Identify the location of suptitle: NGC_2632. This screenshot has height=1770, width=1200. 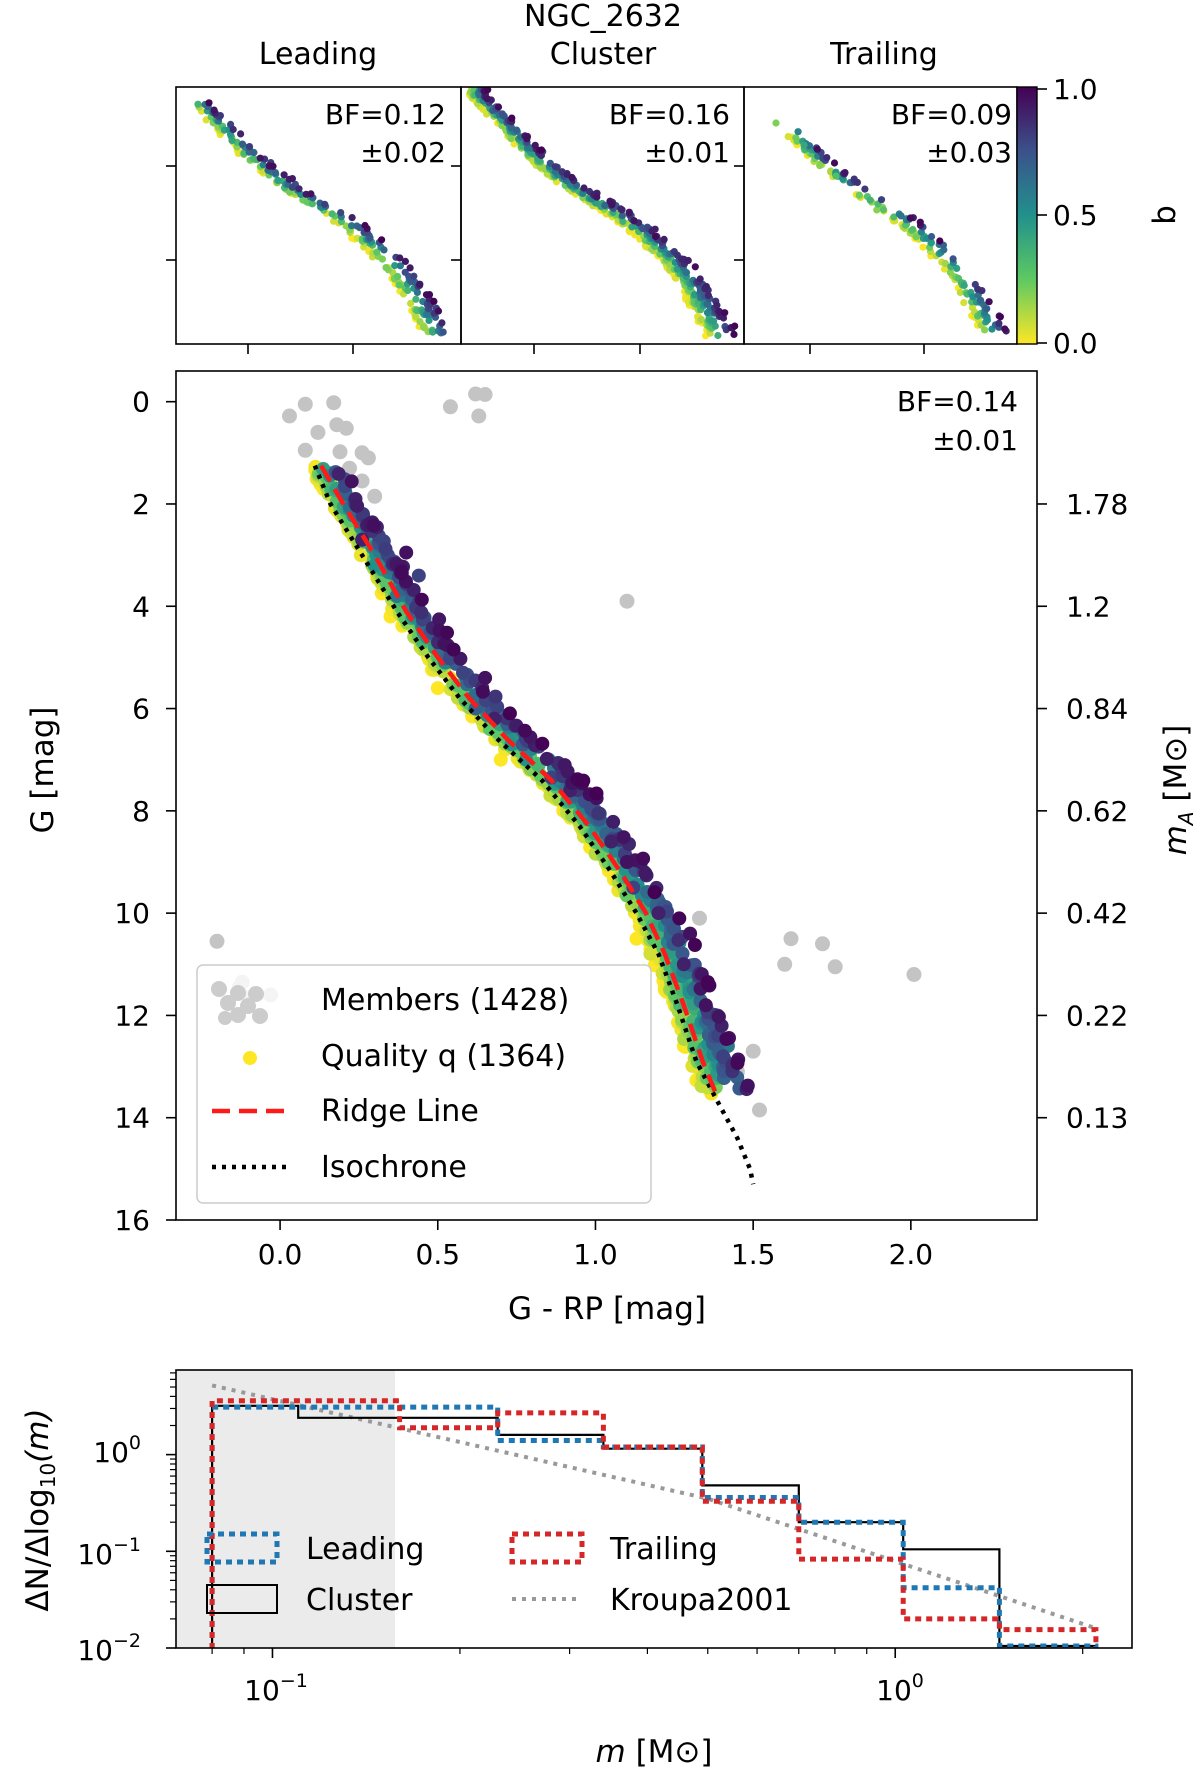
(603, 17).